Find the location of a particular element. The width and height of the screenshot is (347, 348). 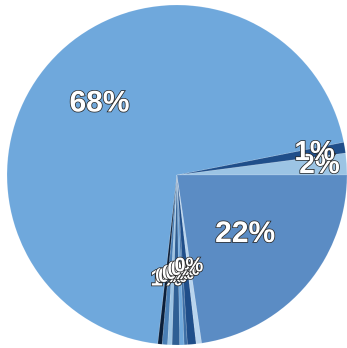

pie-slice-label-11: 0% is located at coordinates (188, 265).